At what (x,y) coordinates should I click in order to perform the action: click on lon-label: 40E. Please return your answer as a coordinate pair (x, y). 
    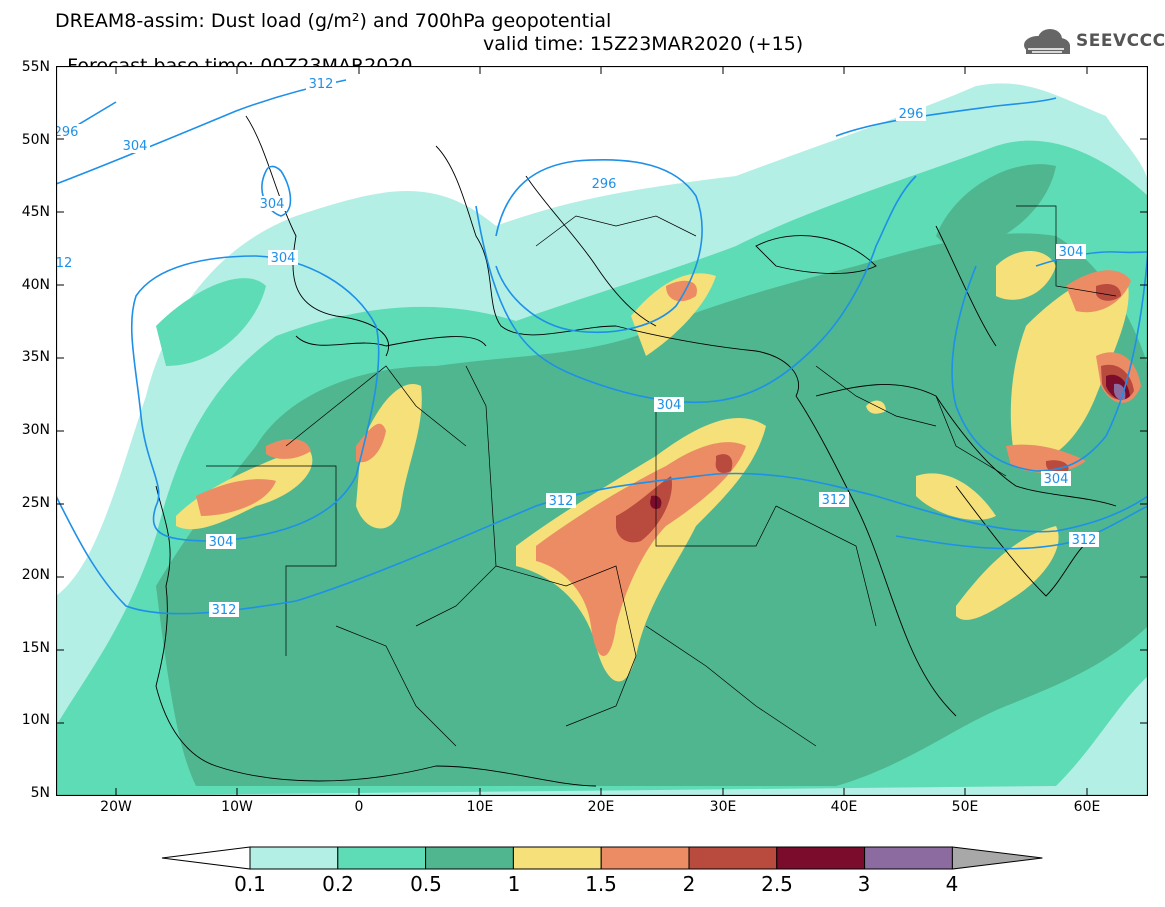
    Looking at the image, I should click on (844, 807).